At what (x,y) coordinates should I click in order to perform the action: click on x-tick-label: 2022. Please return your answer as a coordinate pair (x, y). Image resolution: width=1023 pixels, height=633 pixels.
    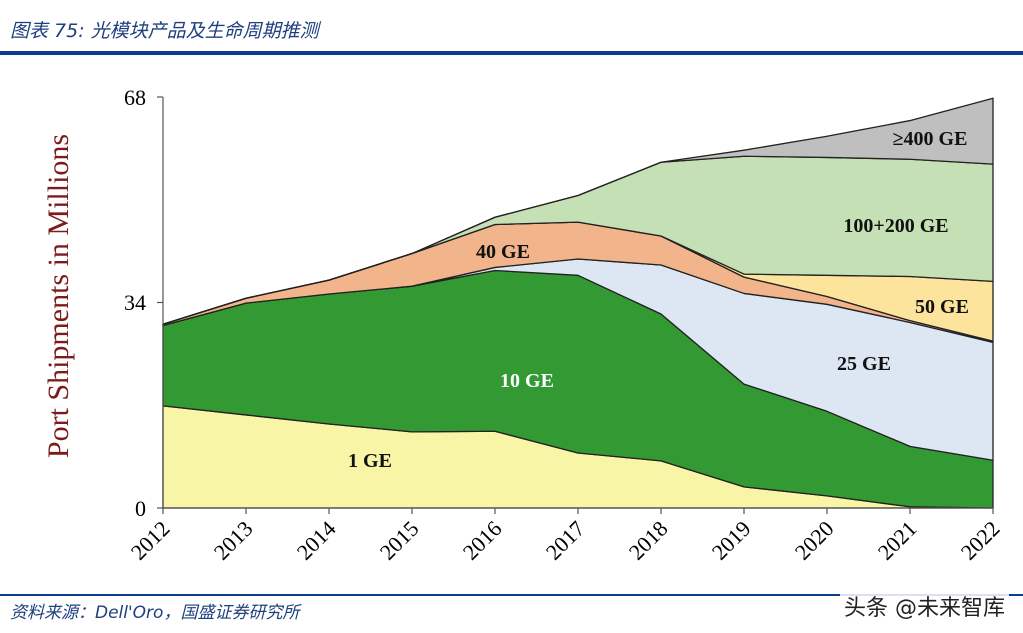
    Looking at the image, I should click on (980, 540).